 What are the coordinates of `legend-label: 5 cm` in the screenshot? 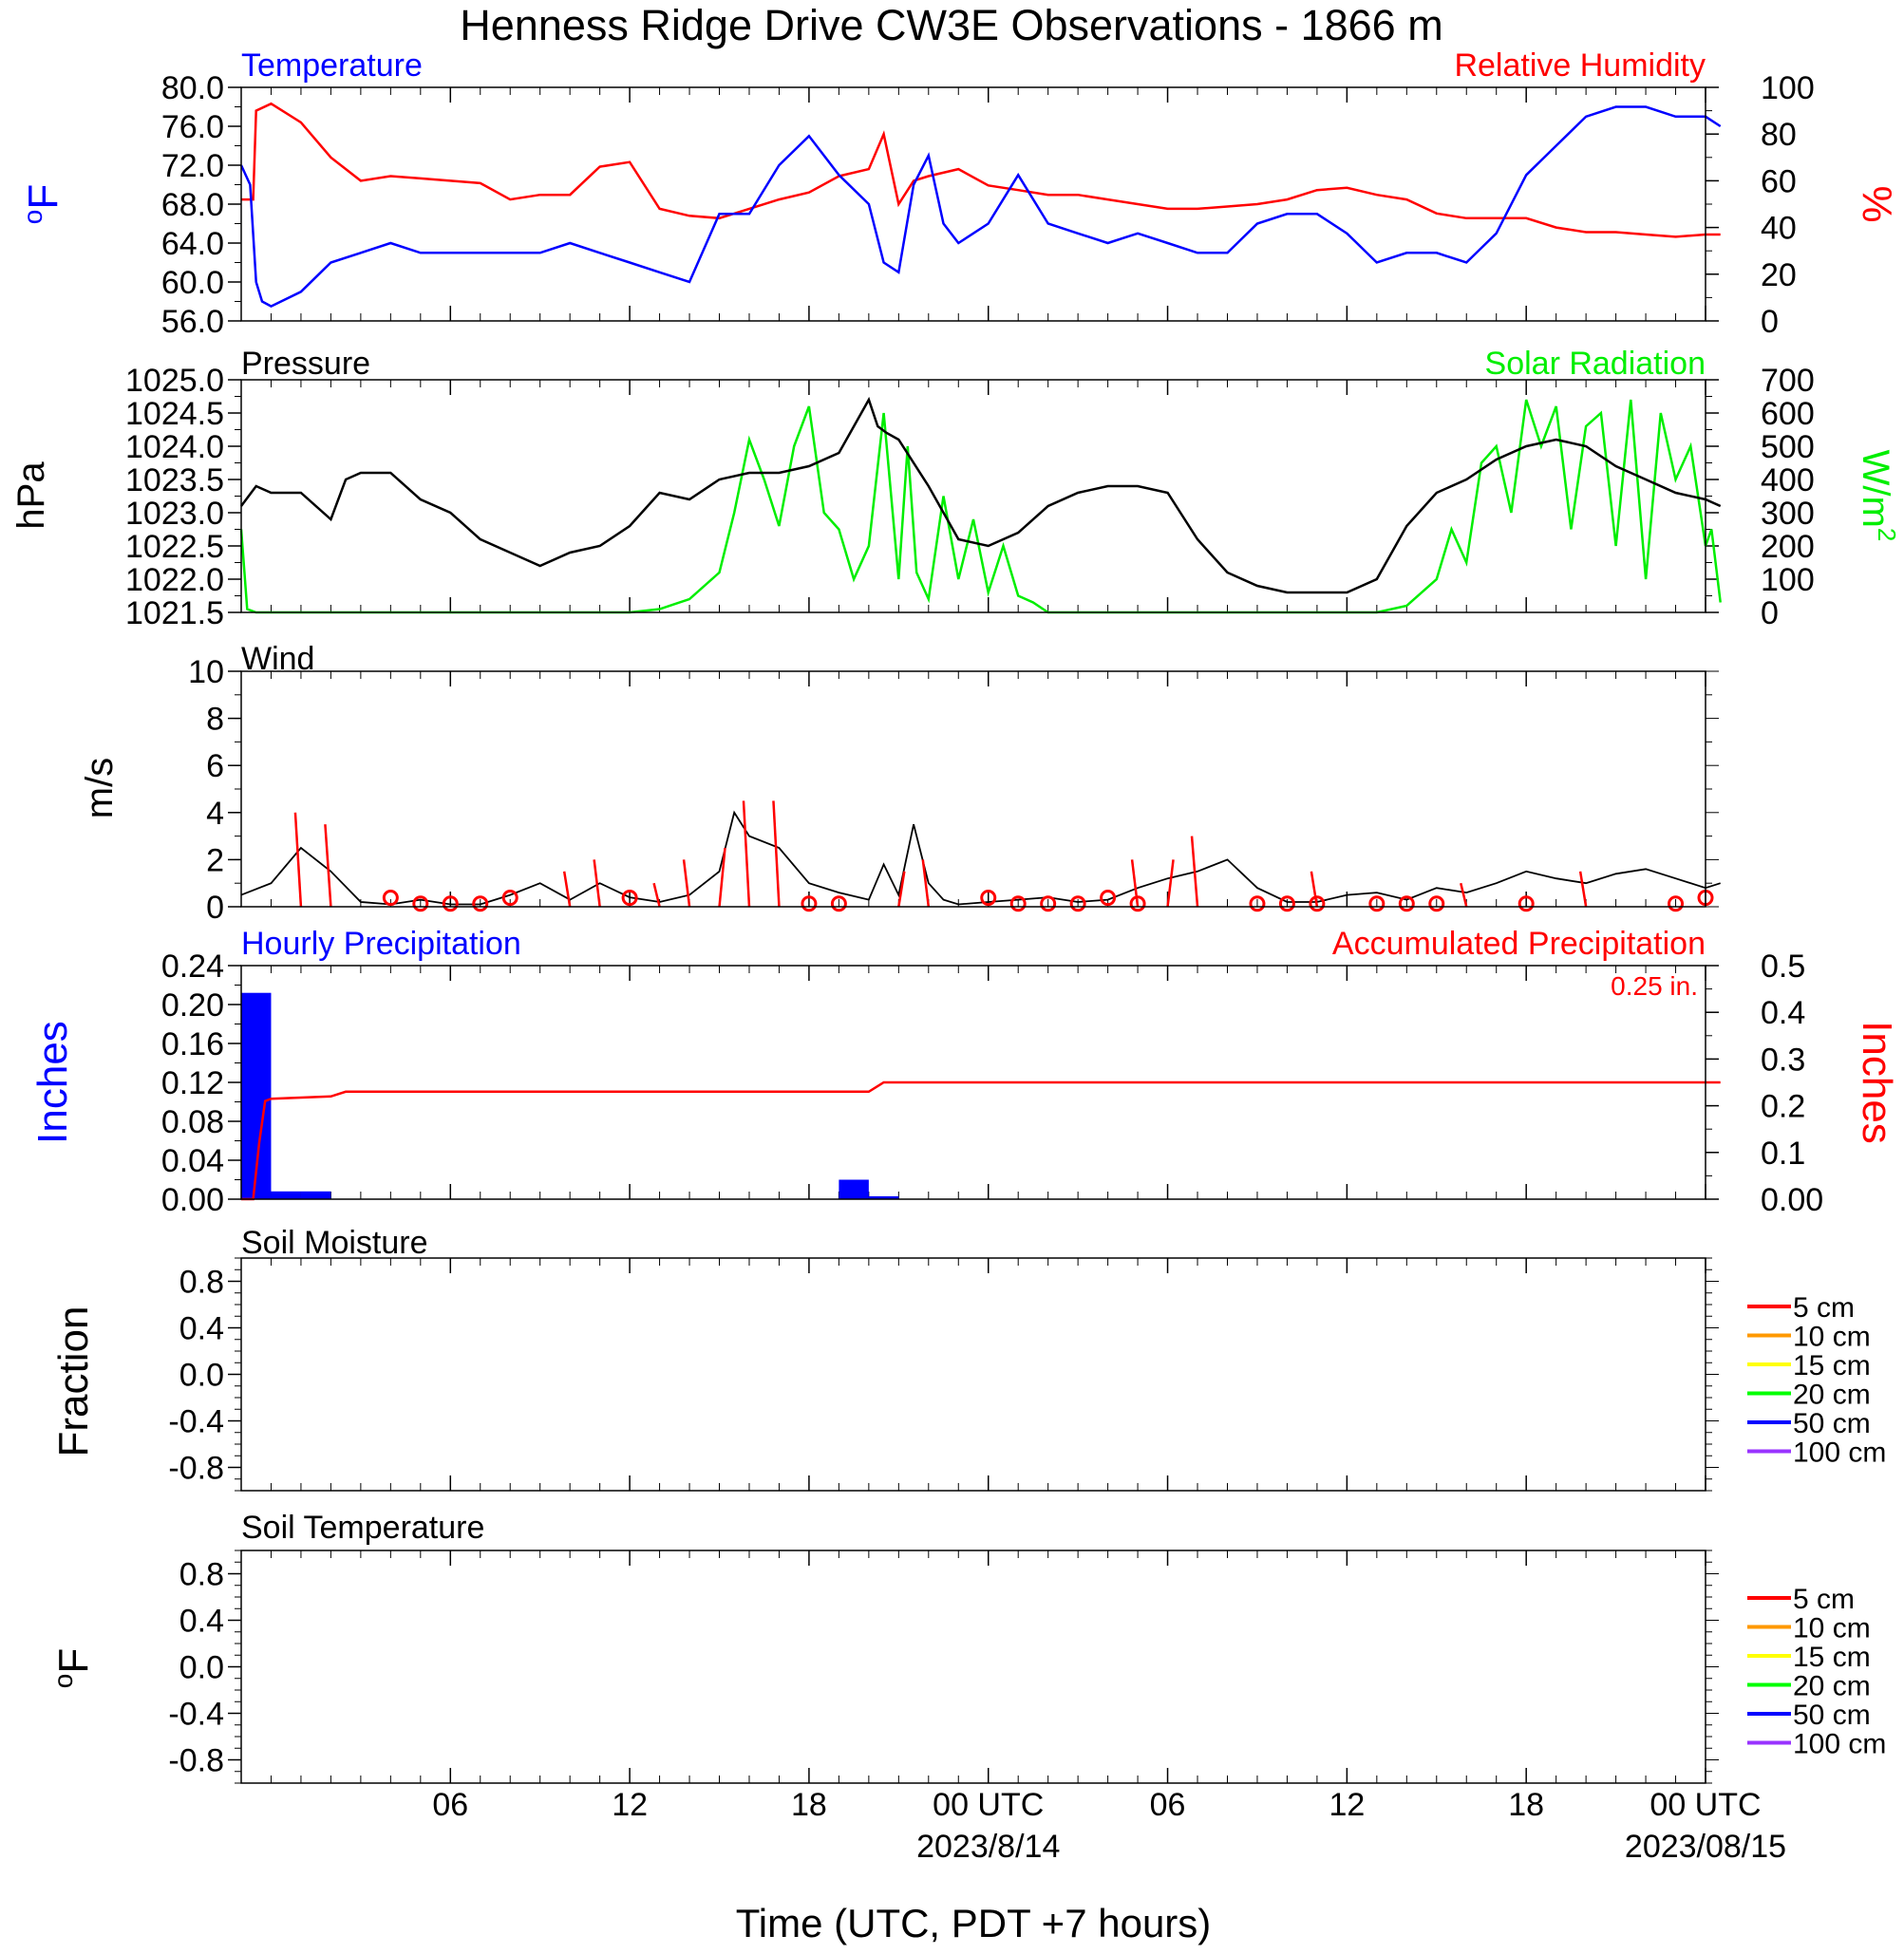 It's located at (1824, 1599).